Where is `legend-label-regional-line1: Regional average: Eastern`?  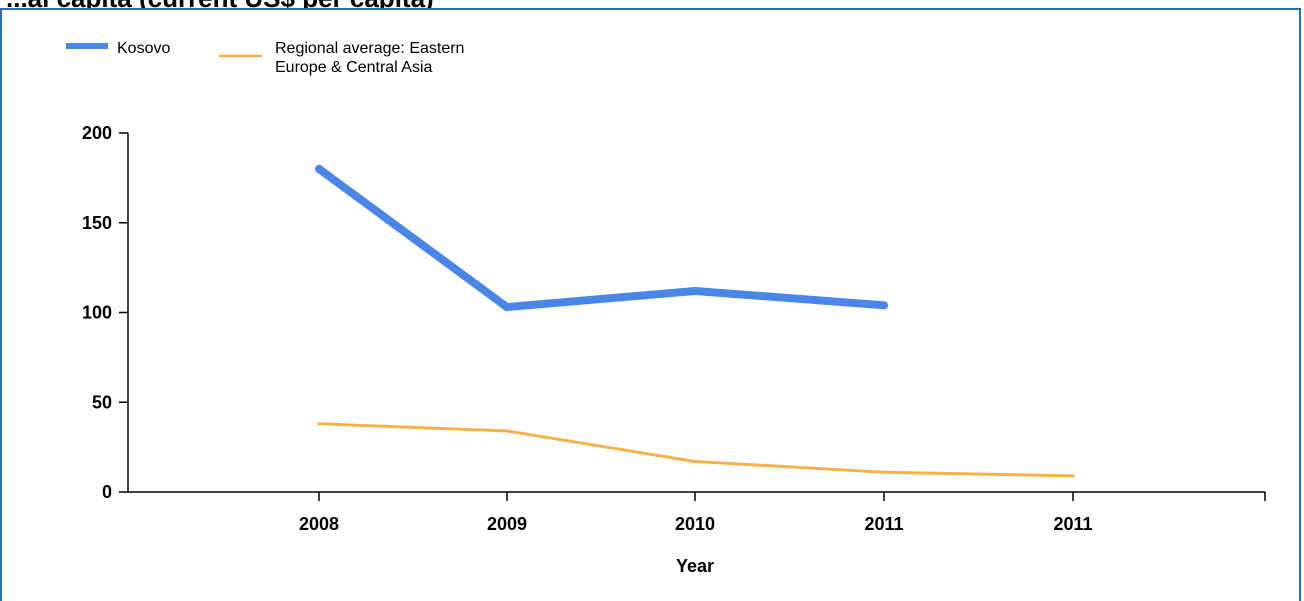 legend-label-regional-line1: Regional average: Eastern is located at coordinates (369, 48).